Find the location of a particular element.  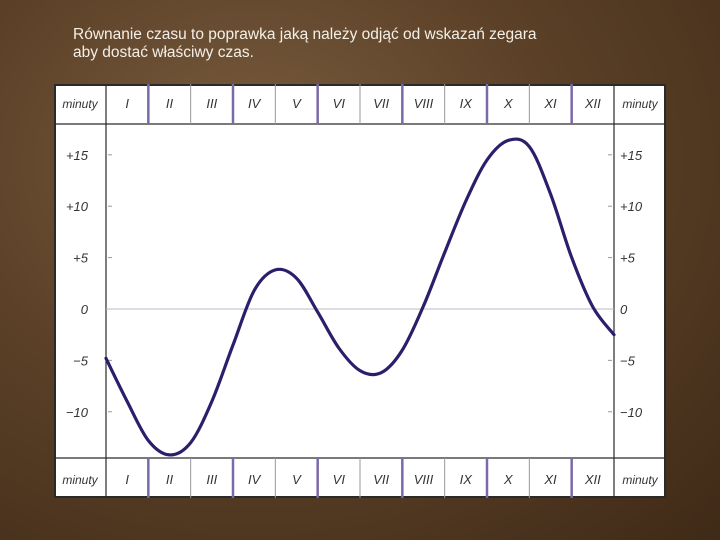

month-label-top: X is located at coordinates (508, 103).